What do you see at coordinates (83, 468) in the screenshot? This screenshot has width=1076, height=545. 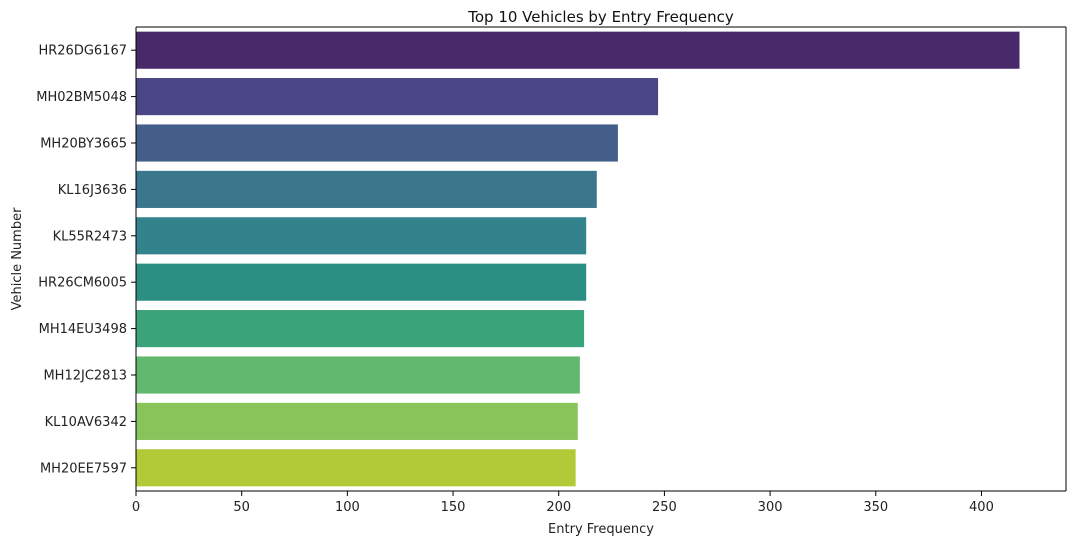 I see `y-tick-label: MH20EE7597` at bounding box center [83, 468].